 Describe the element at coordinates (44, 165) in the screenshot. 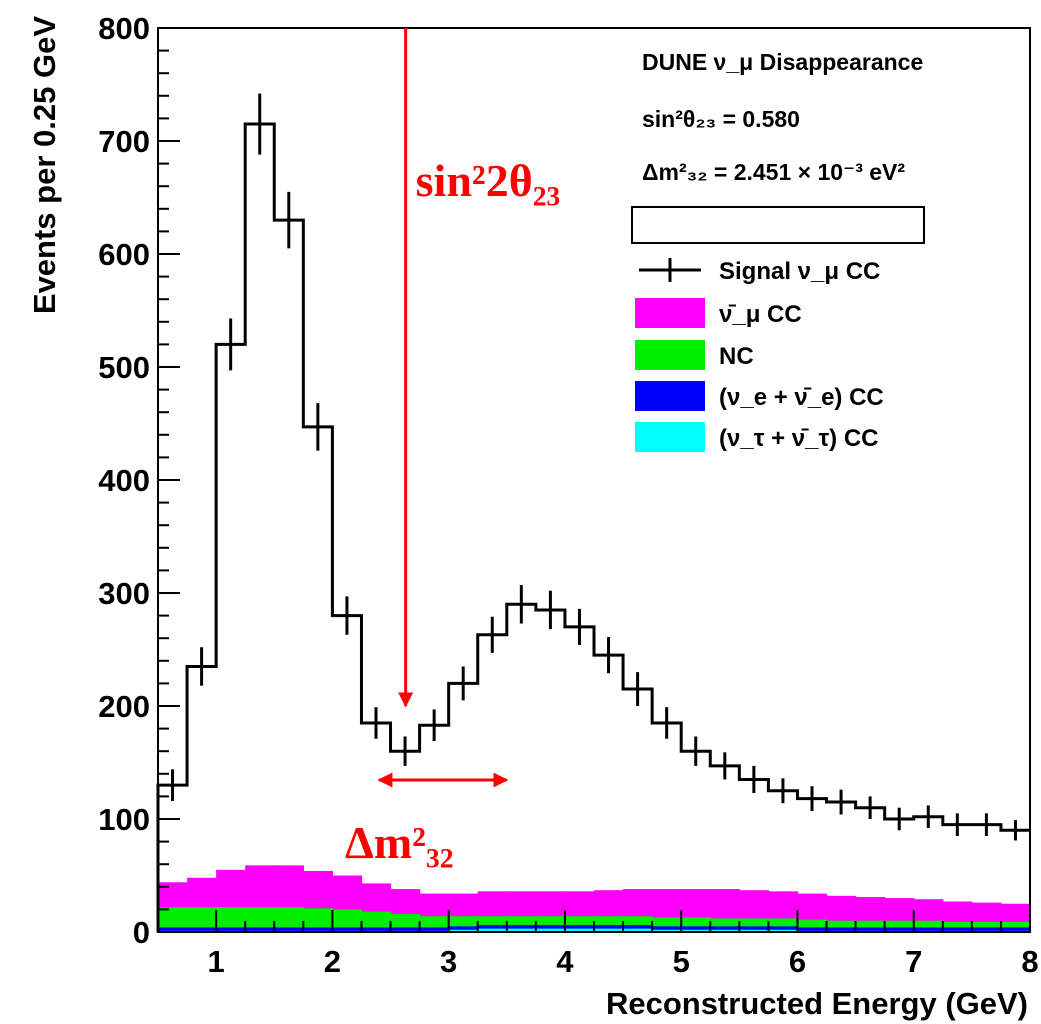

I see `y-axis-label: Events per 0.25 GeV` at that location.